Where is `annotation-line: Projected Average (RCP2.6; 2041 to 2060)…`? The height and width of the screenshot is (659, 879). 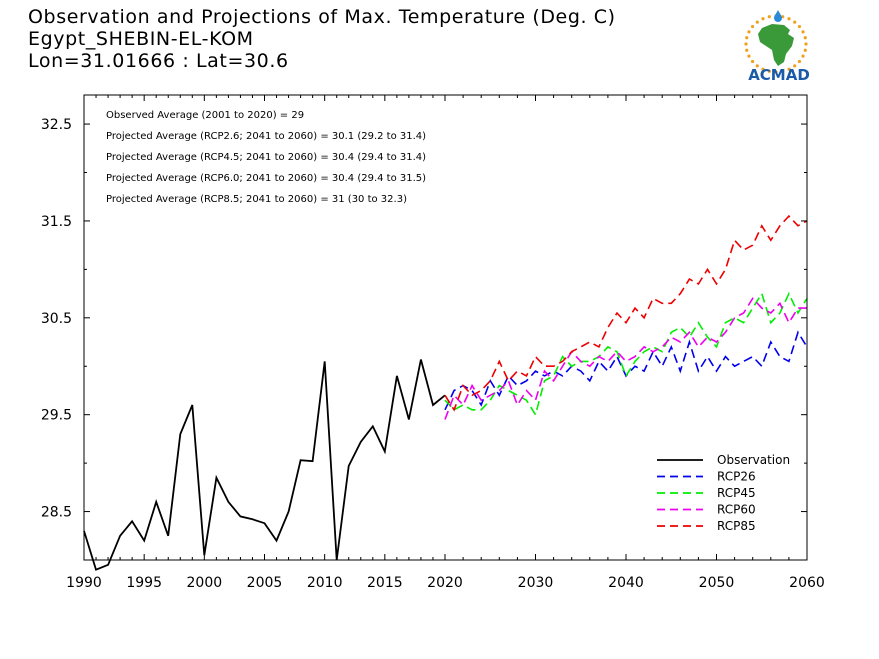 annotation-line: Projected Average (RCP2.6; 2041 to 2060)… is located at coordinates (266, 136).